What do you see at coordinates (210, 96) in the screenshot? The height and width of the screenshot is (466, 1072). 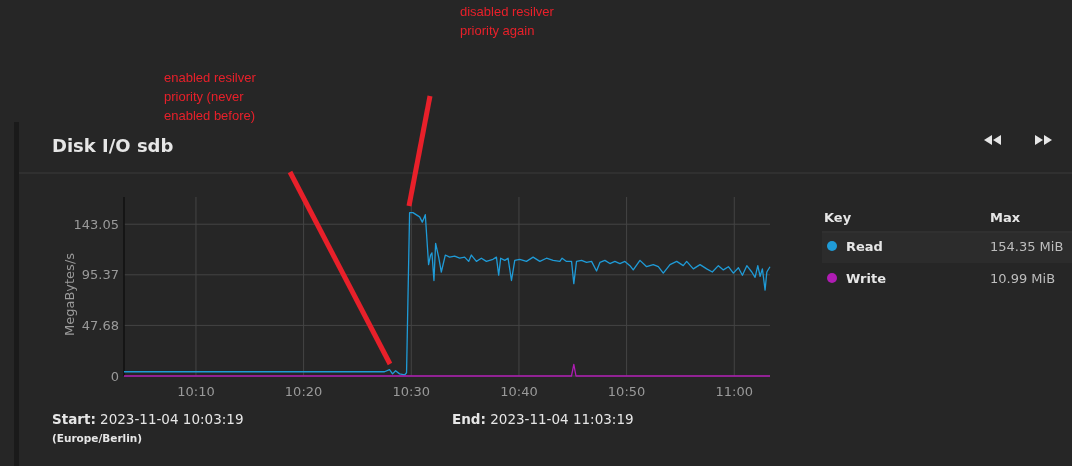 I see `text: enabled resilver priority (never enabled before)` at bounding box center [210, 96].